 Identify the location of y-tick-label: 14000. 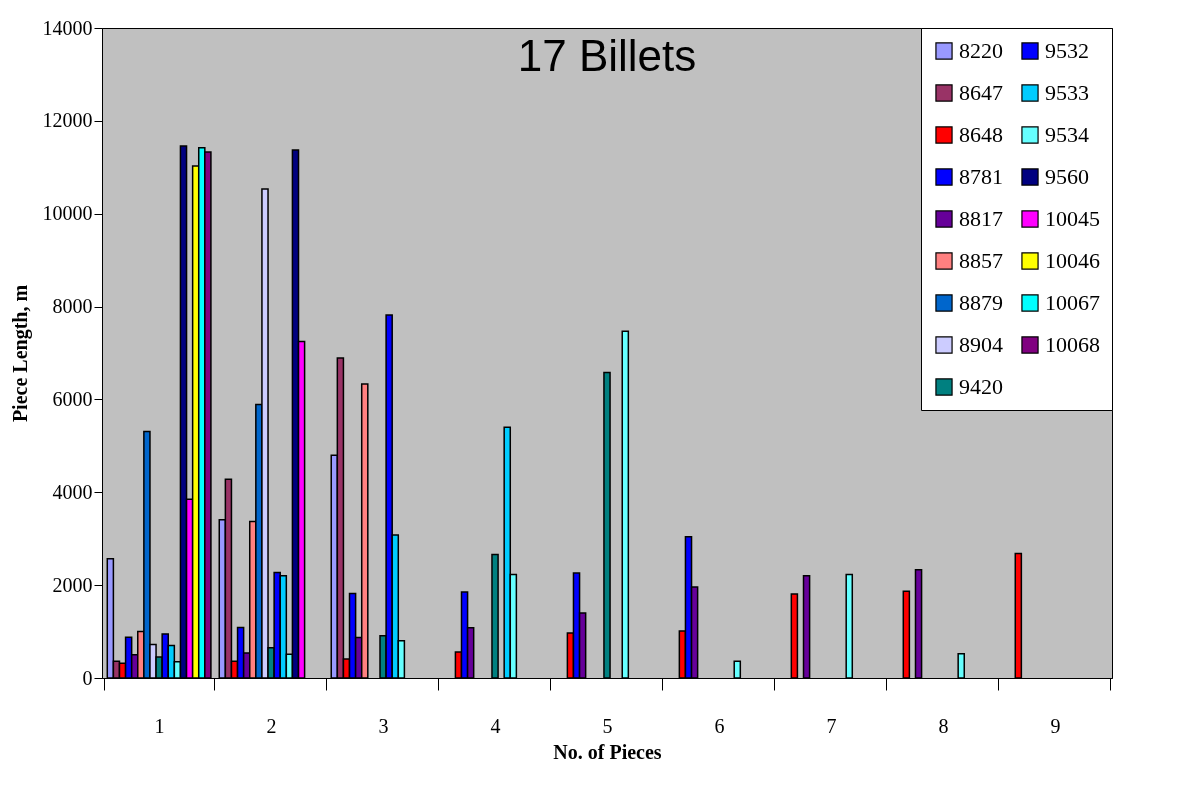
(67, 27).